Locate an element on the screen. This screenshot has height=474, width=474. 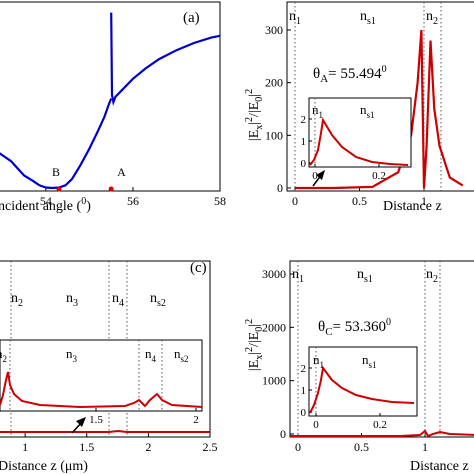
panel-c-region-n4: n4 is located at coordinates (118, 300).